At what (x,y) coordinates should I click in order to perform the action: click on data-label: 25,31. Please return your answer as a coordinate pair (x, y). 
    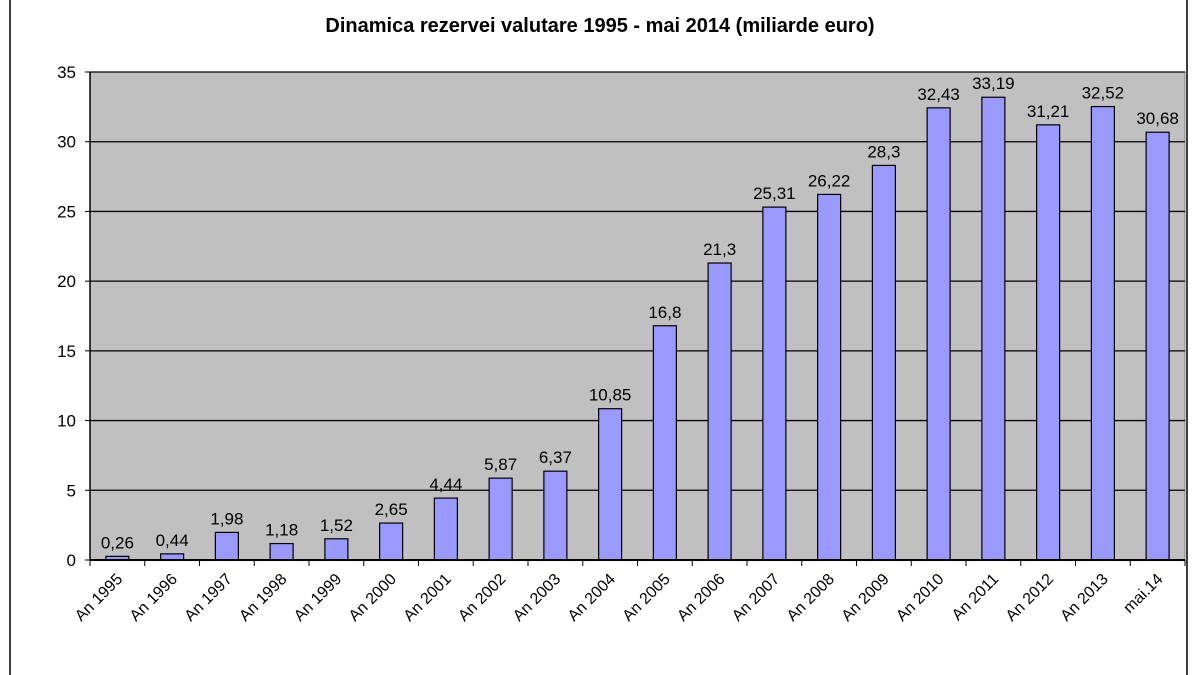
    Looking at the image, I should click on (774, 193).